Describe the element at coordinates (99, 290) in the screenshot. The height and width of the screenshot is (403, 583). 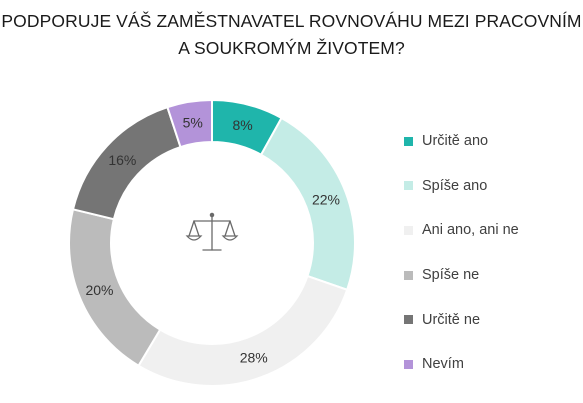
I see `data-label: 20%` at that location.